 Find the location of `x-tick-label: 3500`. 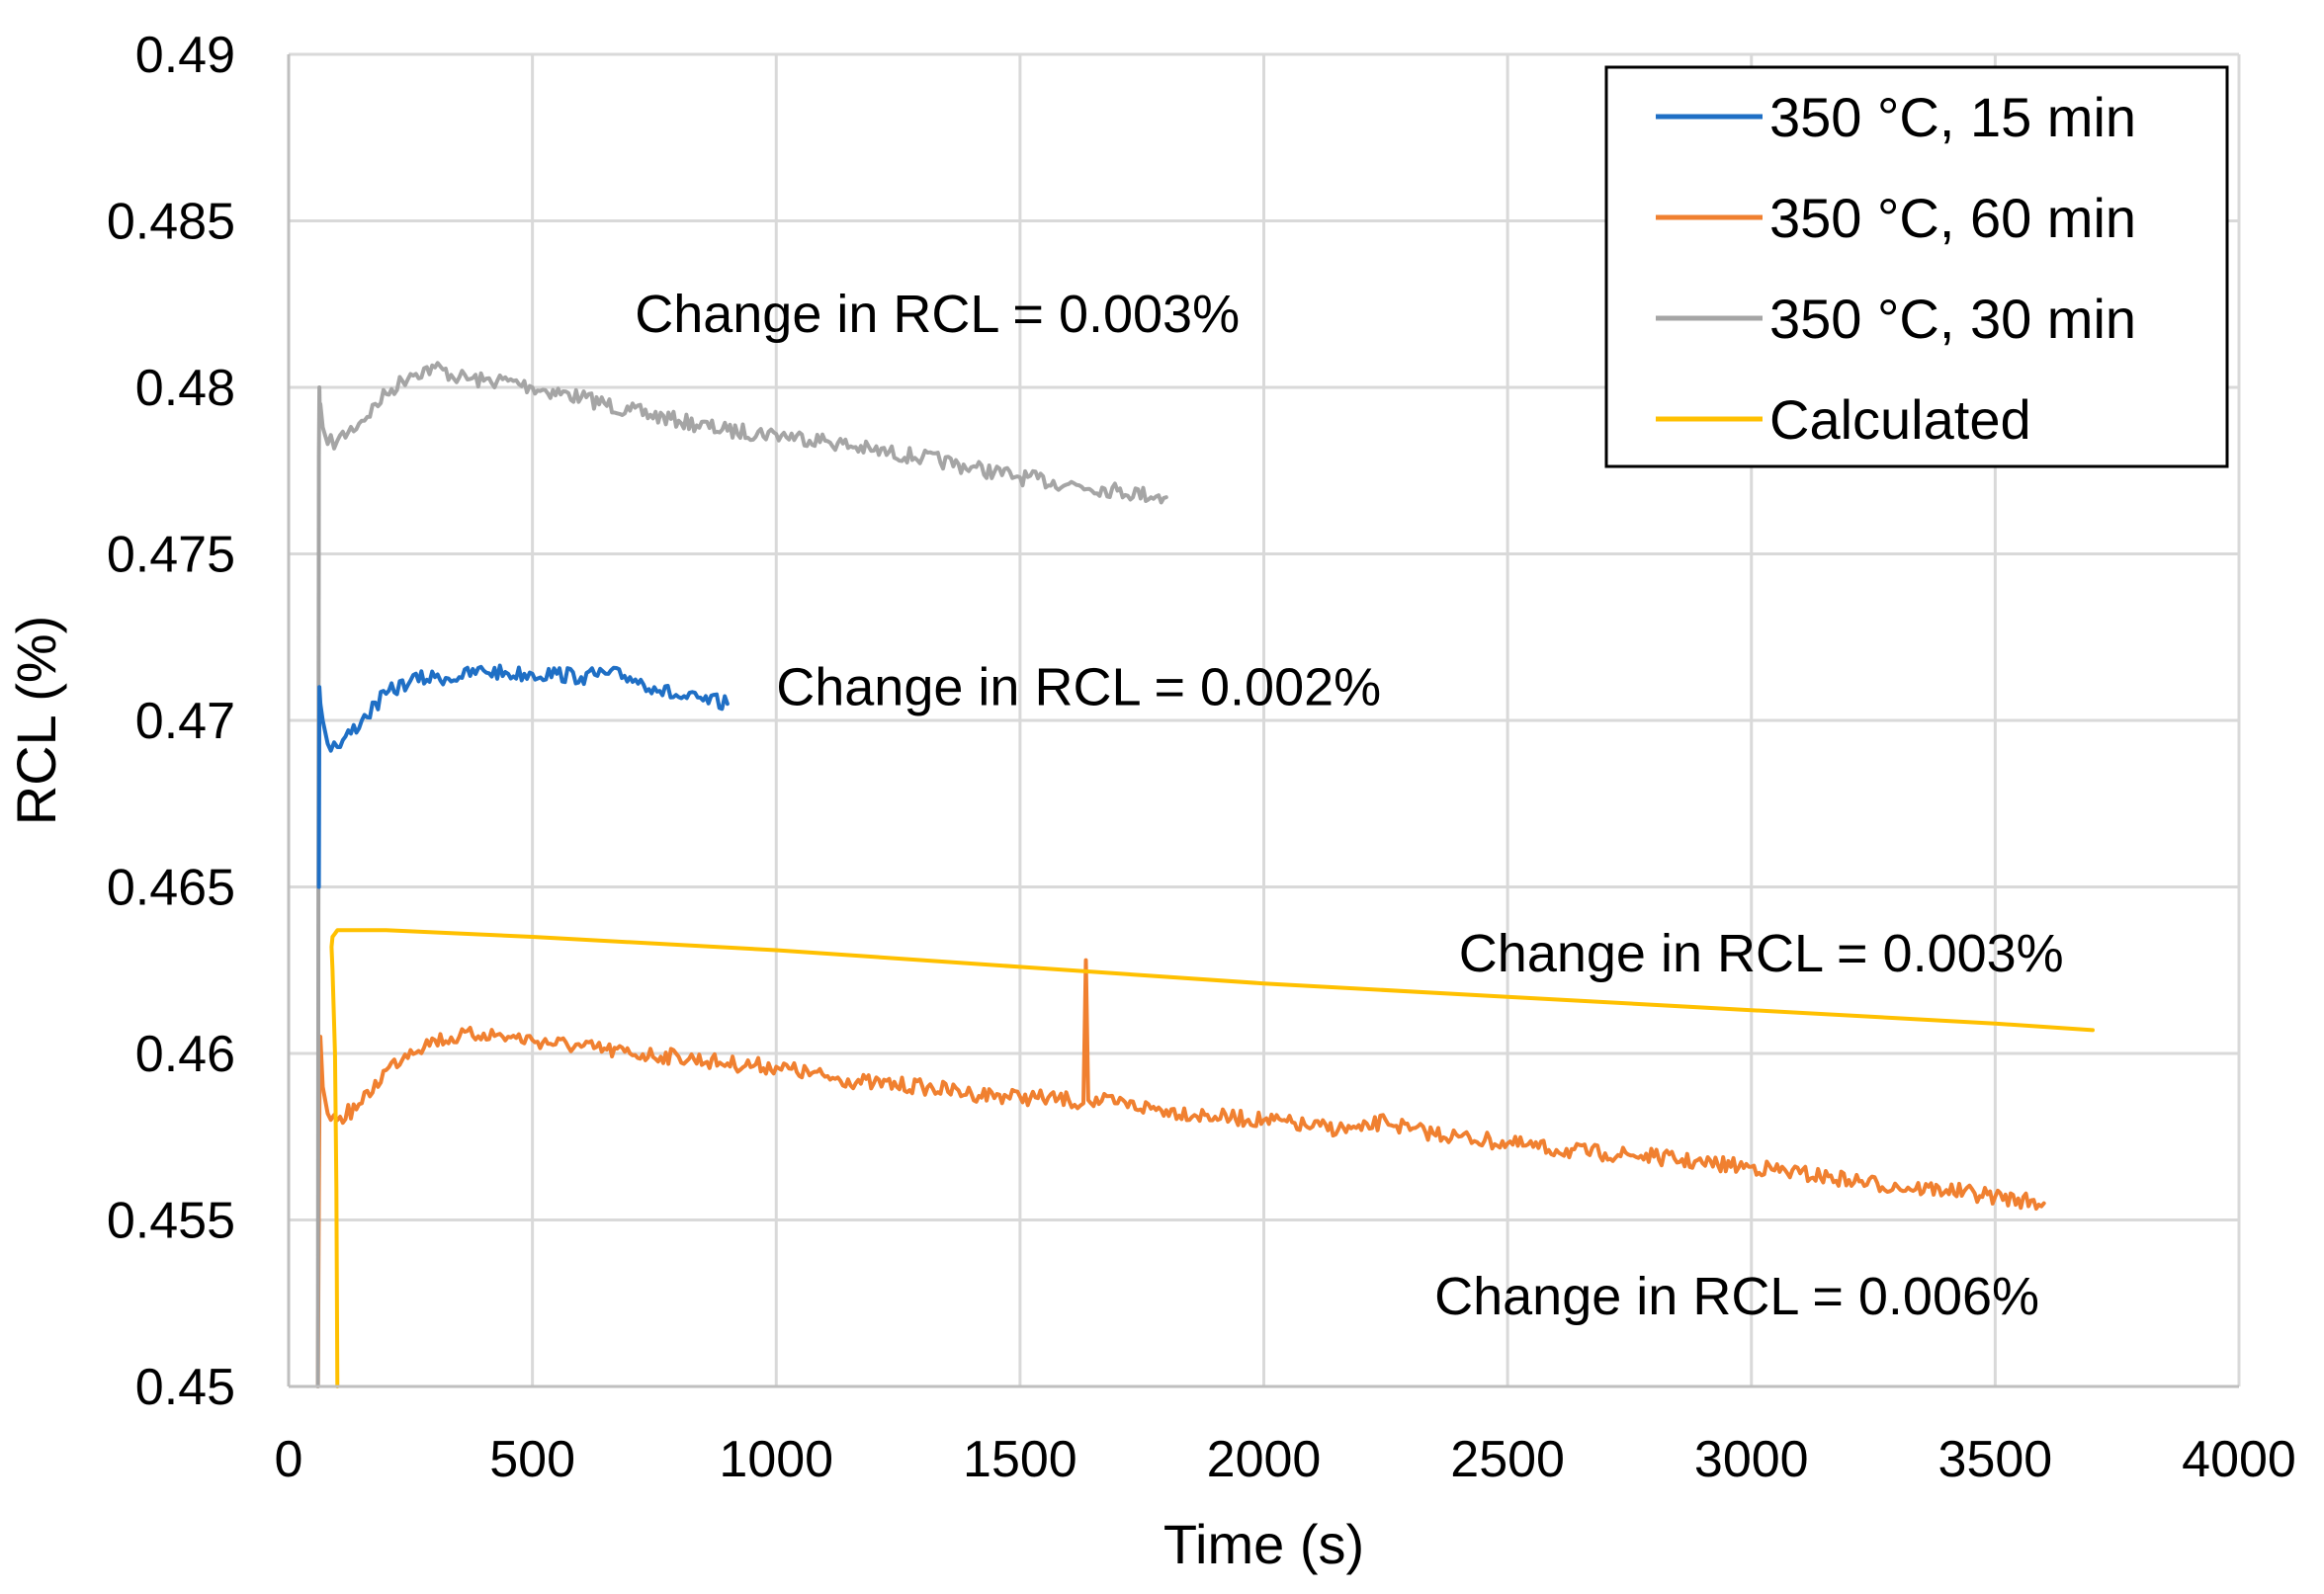

x-tick-label: 3500 is located at coordinates (1995, 1459).